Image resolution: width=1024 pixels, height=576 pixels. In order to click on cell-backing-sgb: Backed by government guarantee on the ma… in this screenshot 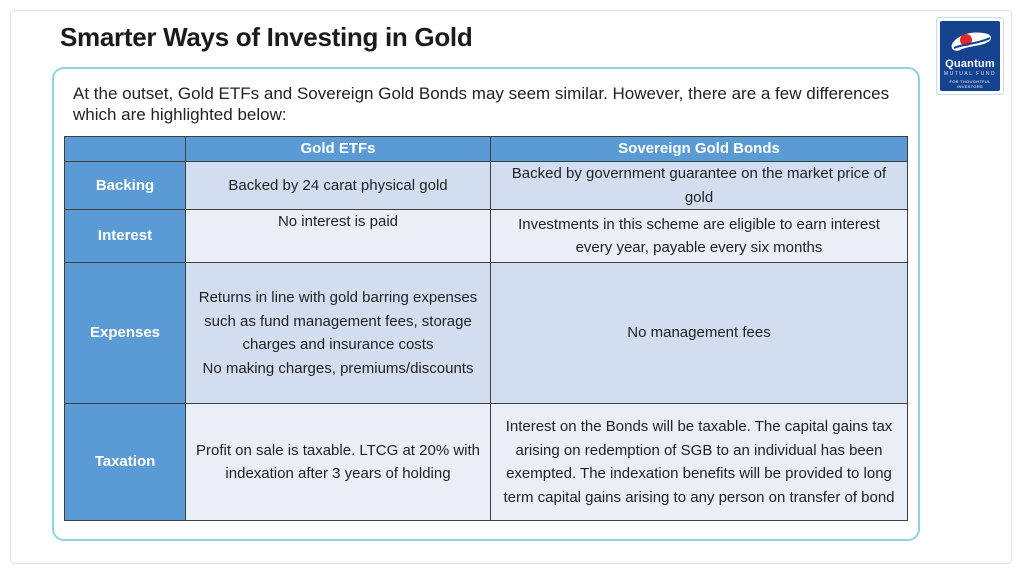, I will do `click(699, 185)`.